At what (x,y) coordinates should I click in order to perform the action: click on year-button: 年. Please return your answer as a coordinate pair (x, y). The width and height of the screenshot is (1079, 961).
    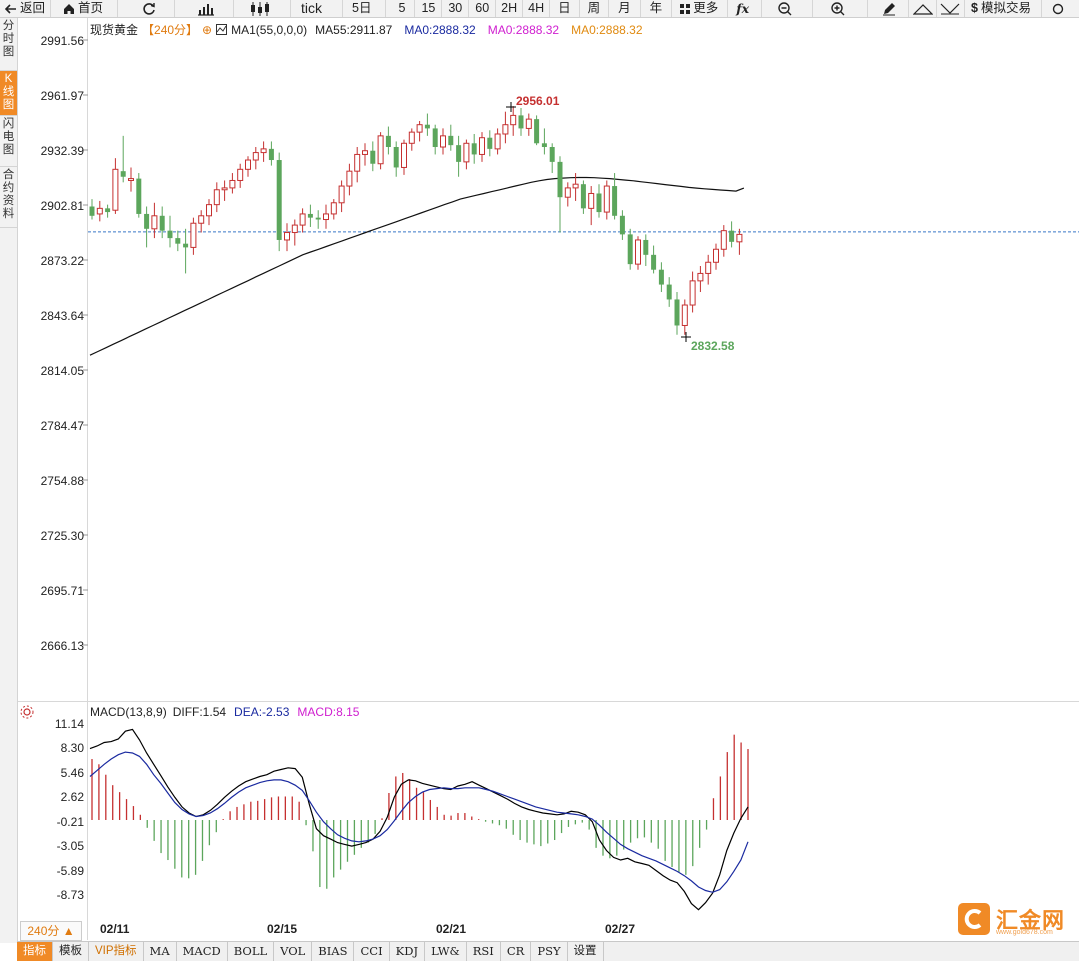
    Looking at the image, I should click on (657, 8).